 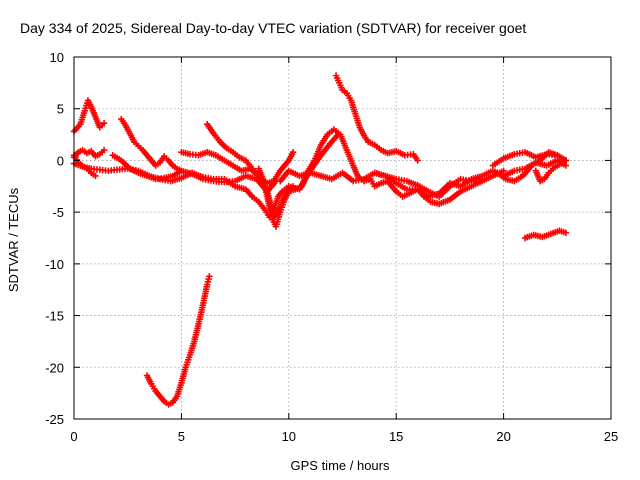 What do you see at coordinates (89, 116) in the screenshot?
I see `series-arc-a` at bounding box center [89, 116].